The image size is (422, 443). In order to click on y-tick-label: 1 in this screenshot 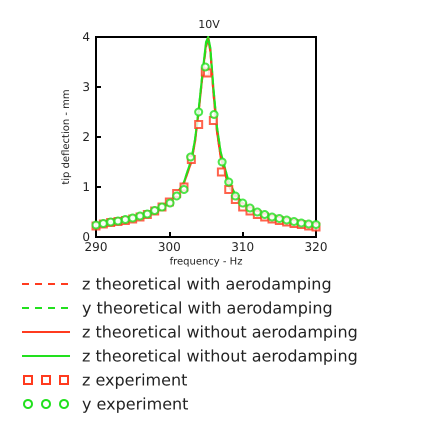, I will do `click(86, 187)`.